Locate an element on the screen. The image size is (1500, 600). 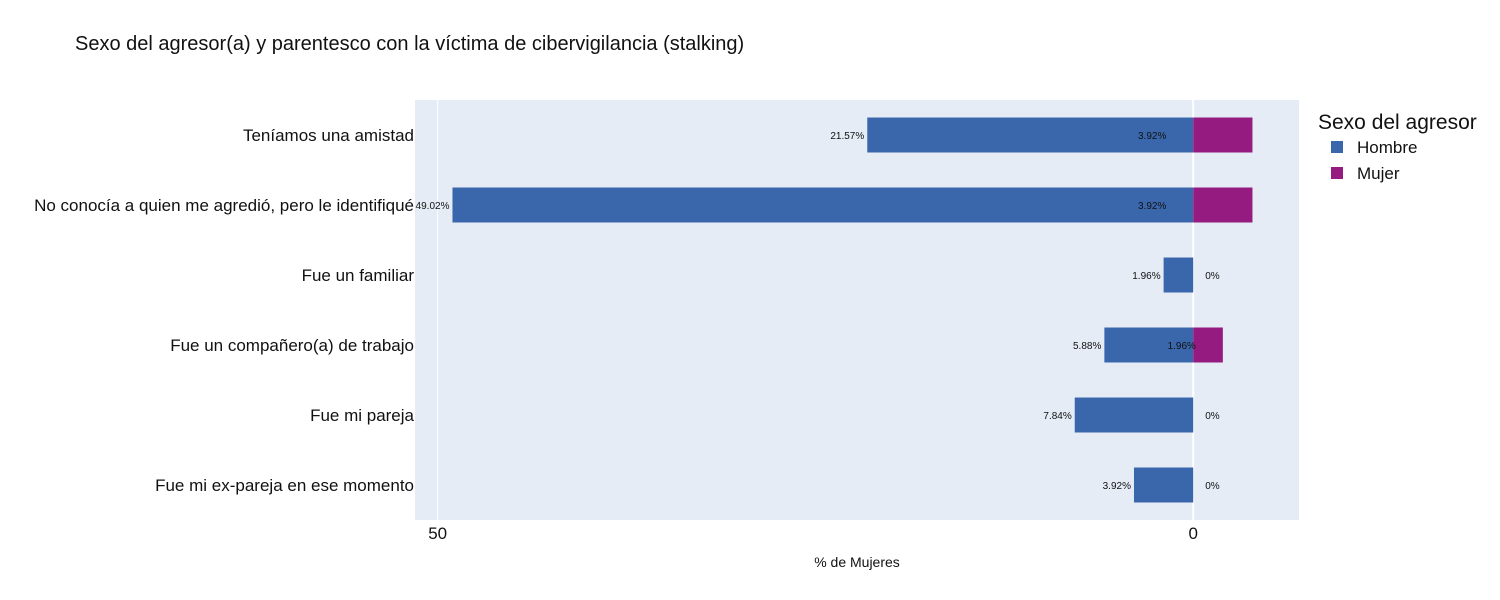
x-axis-title: % de Mujeres is located at coordinates (857, 562).